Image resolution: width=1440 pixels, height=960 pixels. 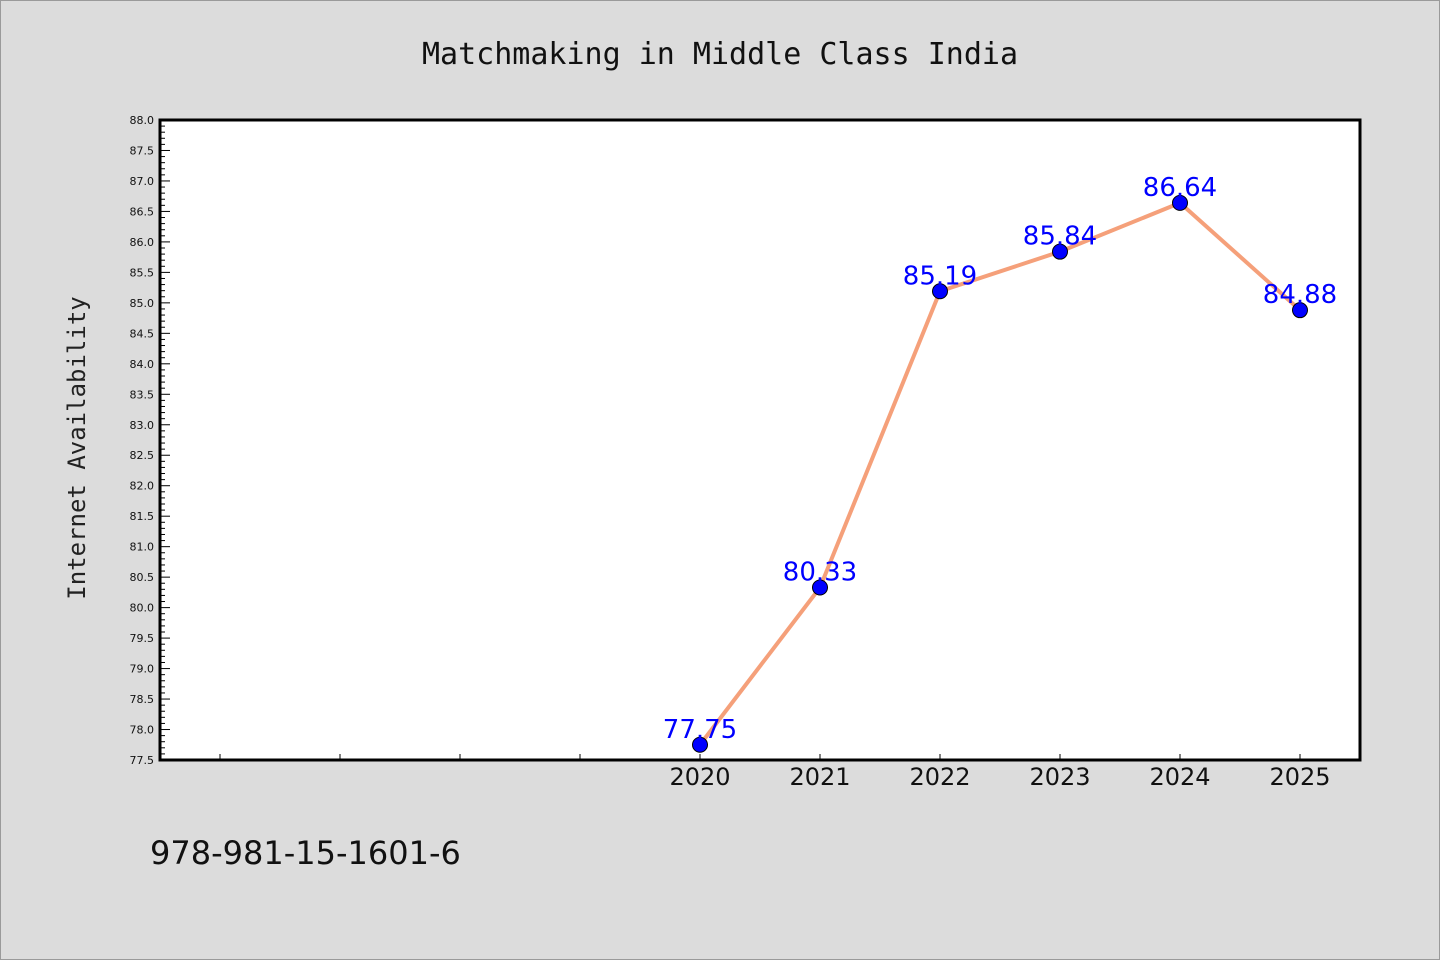 What do you see at coordinates (142, 333) in the screenshot?
I see `y-tick-label: 84.5` at bounding box center [142, 333].